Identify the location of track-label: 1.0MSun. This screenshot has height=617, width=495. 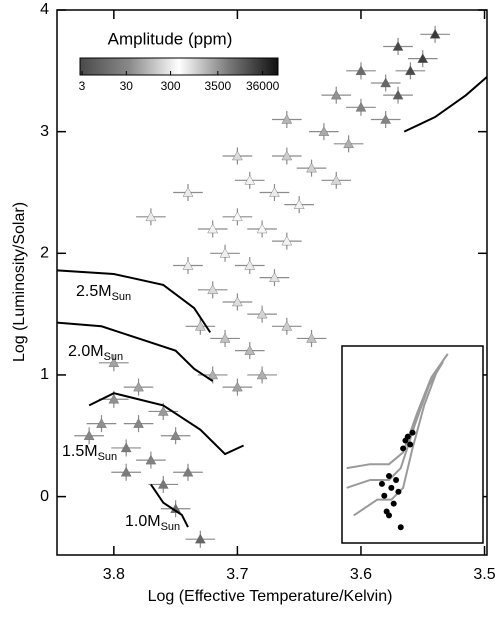
(152, 523).